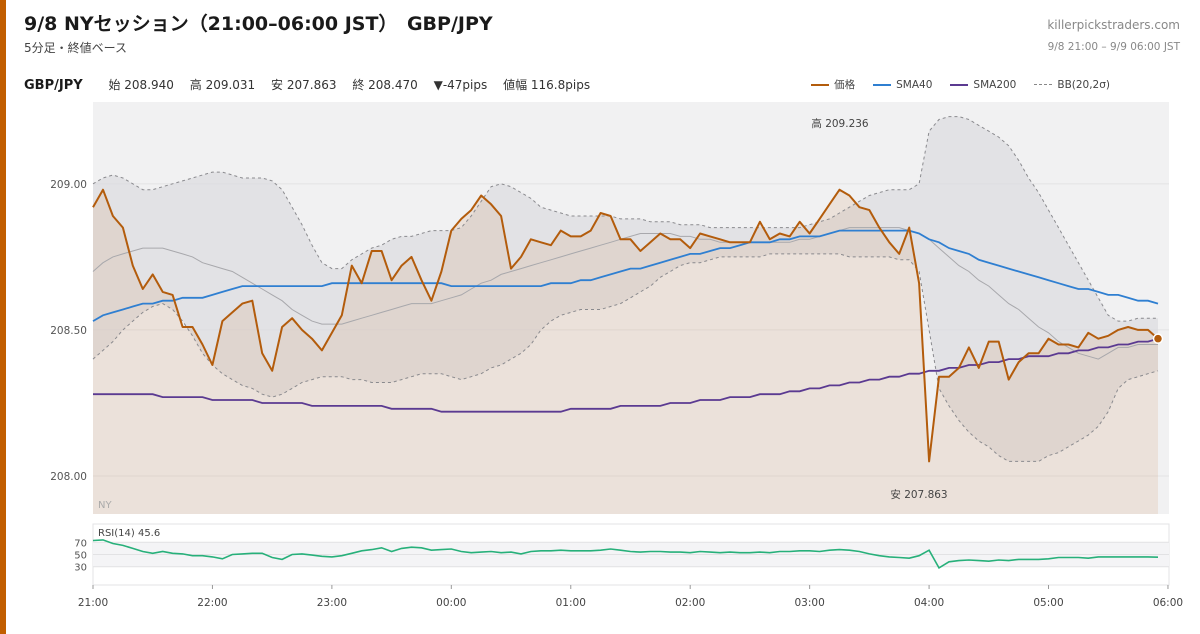  Describe the element at coordinates (76, 48) in the screenshot. I see `page-subtitle: 5分足・終値ベース` at that location.